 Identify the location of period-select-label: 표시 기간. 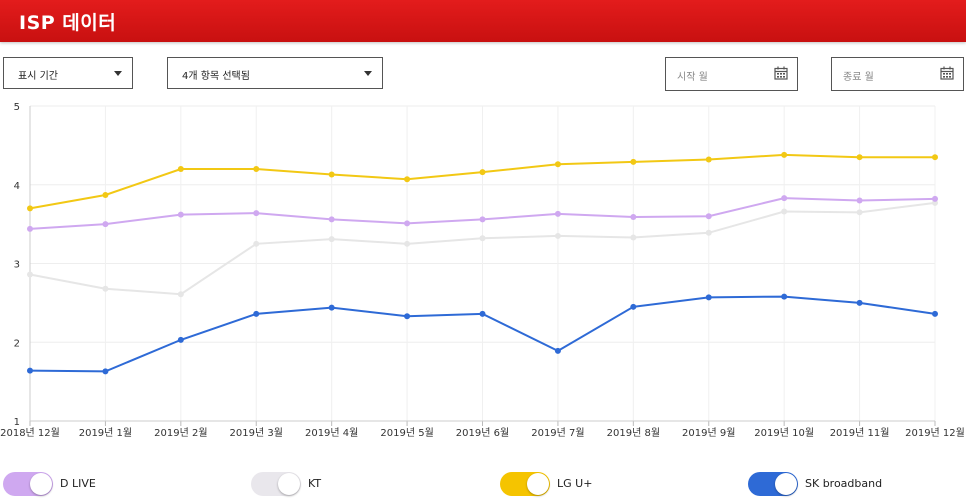
(38, 76).